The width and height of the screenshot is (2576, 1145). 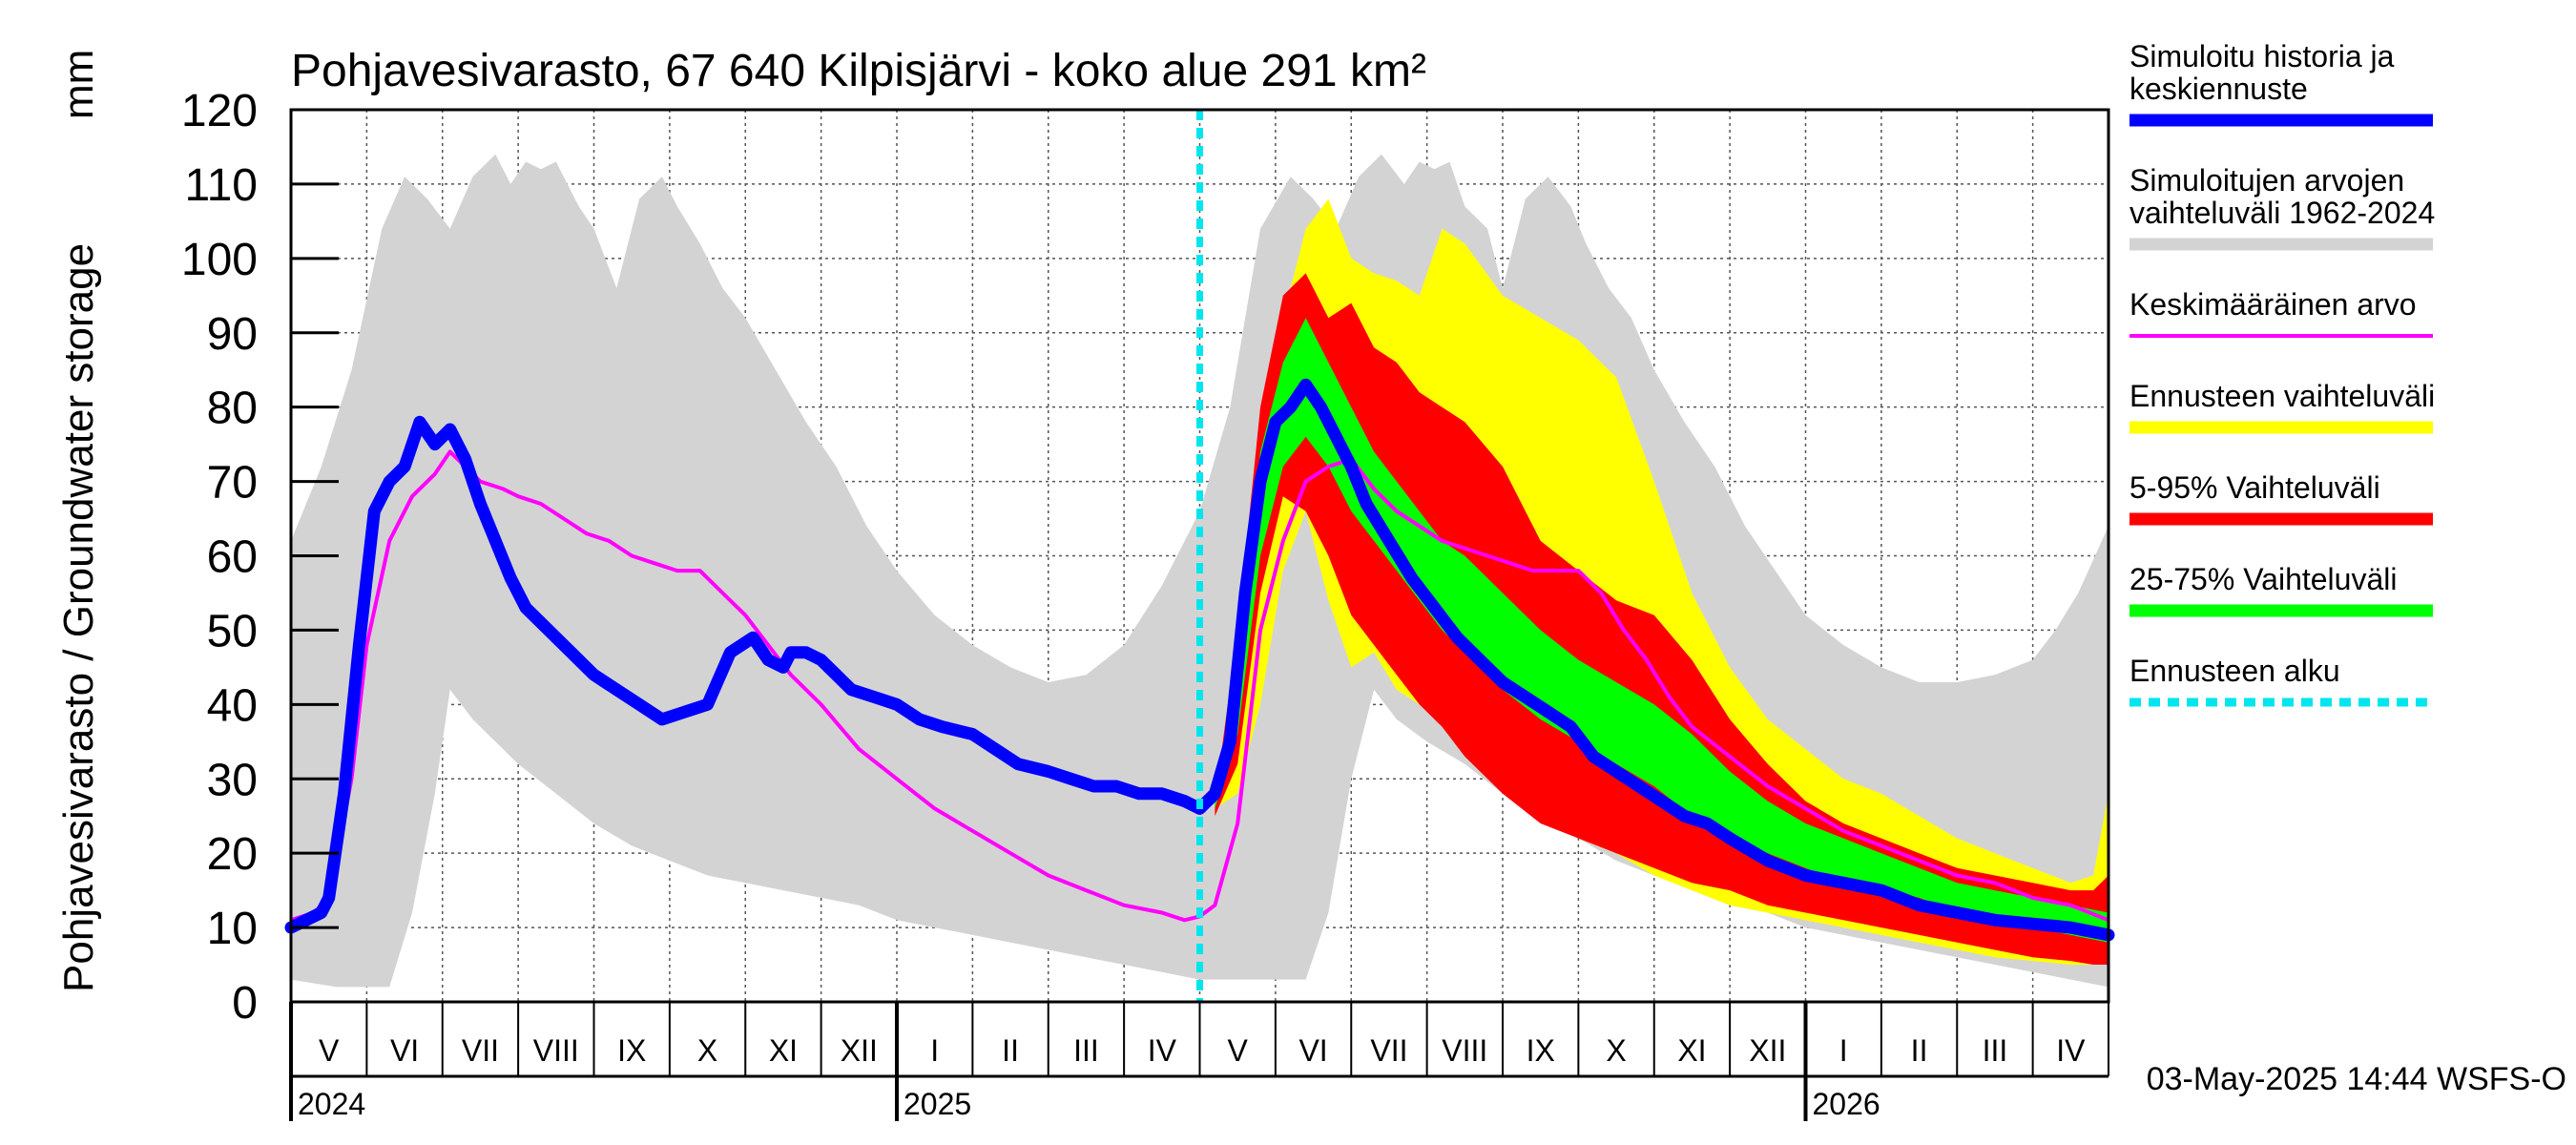 I want to click on y-tick-label: 10, so click(x=232, y=929).